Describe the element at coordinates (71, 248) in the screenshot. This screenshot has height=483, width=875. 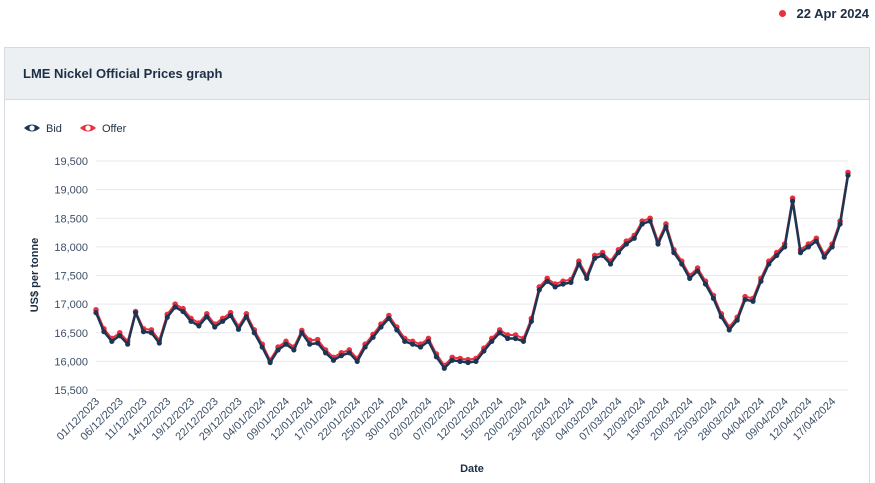
I see `y-tick-label: 18,000` at that location.